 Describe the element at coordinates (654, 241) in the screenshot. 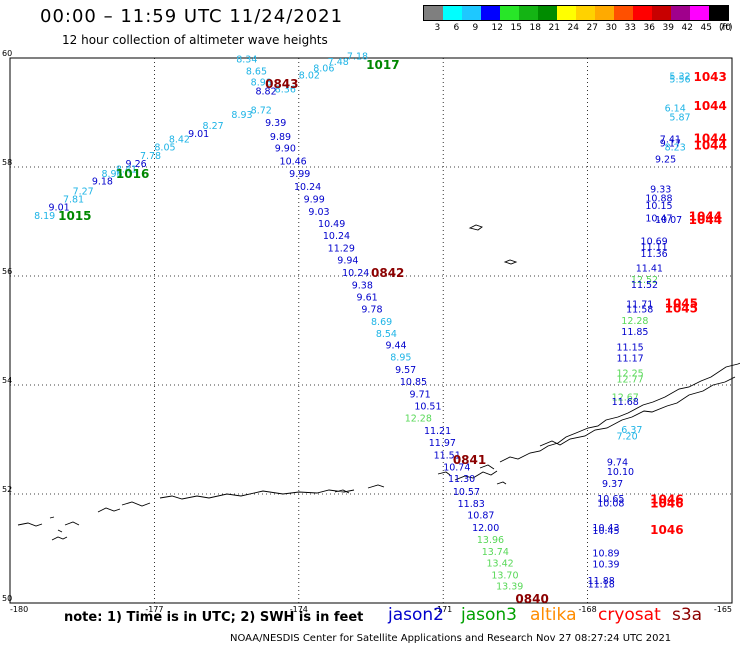

I see `wave-height-label: 10.69` at that location.